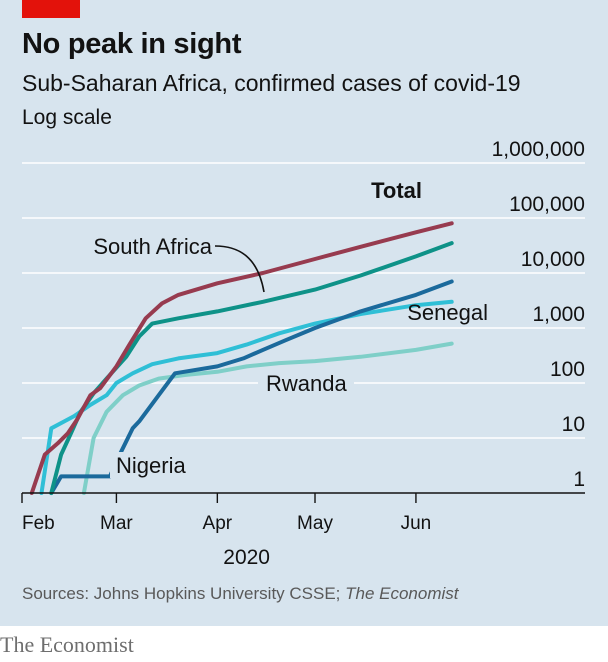  I want to click on x-year-label: 2020, so click(246, 557).